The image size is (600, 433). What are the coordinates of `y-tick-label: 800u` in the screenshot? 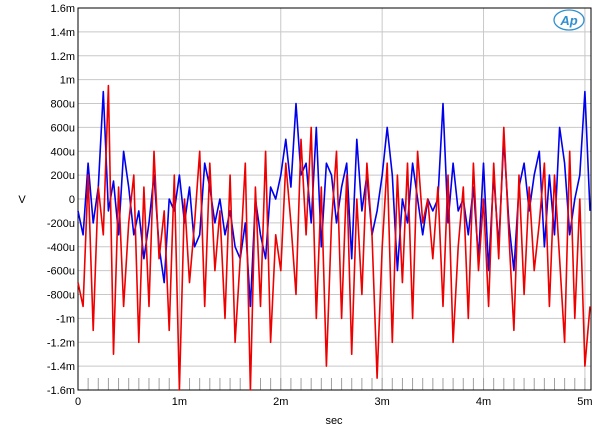 It's located at (63, 105).